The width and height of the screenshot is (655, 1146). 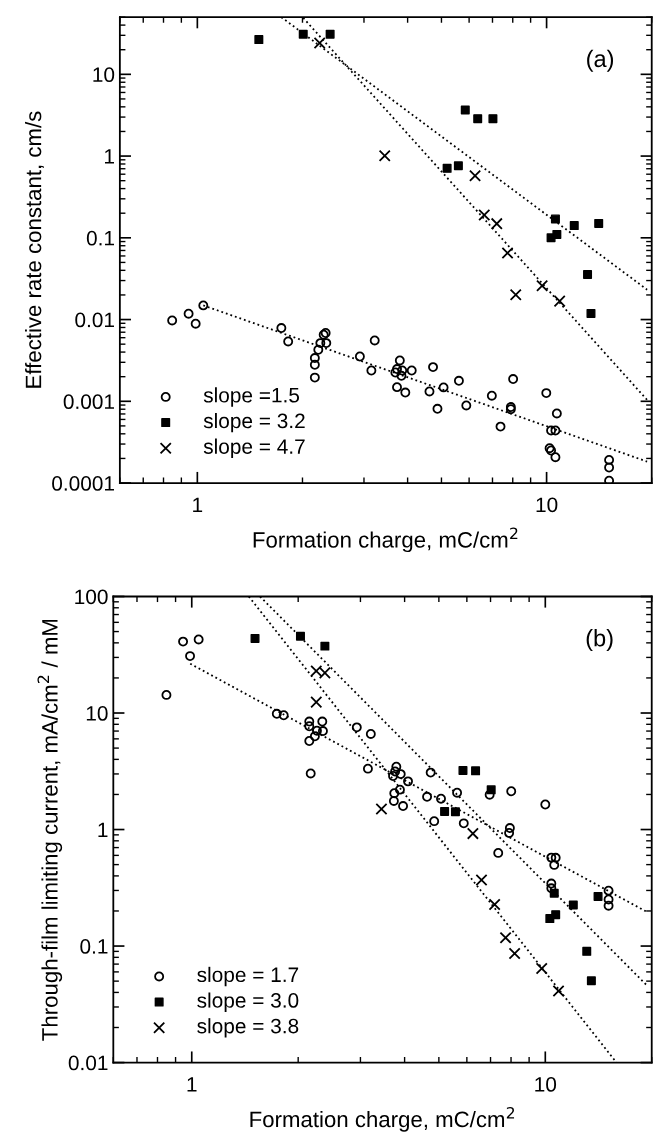 What do you see at coordinates (251, 397) in the screenshot?
I see `legend-label: slope =1.5` at bounding box center [251, 397].